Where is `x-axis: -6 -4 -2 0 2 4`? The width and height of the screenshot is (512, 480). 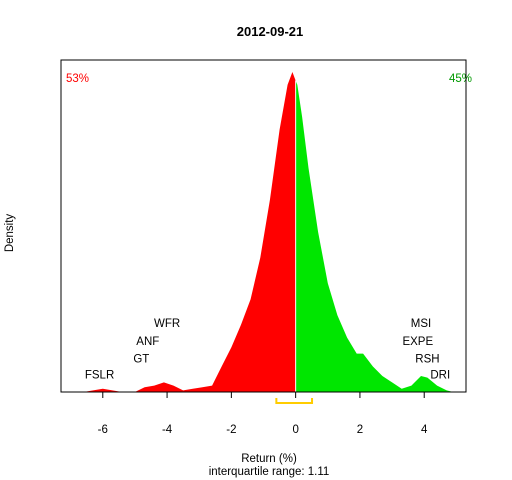
x-axis: -6 -4 -2 0 2 4 is located at coordinates (263, 414).